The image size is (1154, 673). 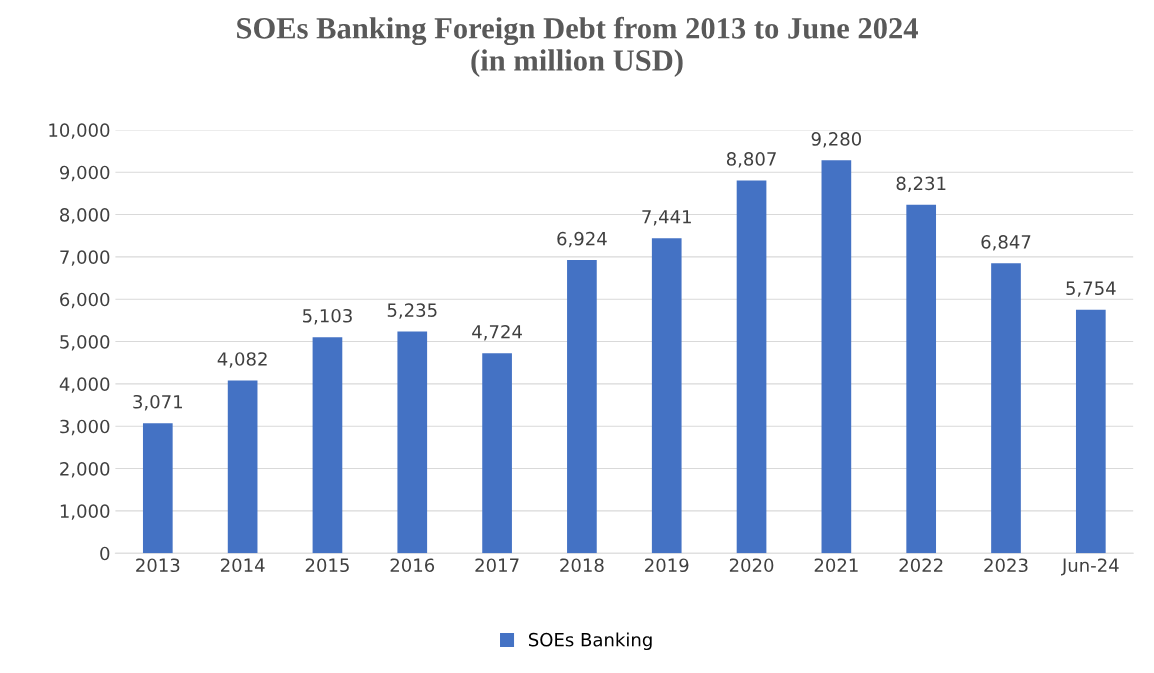 What do you see at coordinates (327, 316) in the screenshot?
I see `data-label: 5,103` at bounding box center [327, 316].